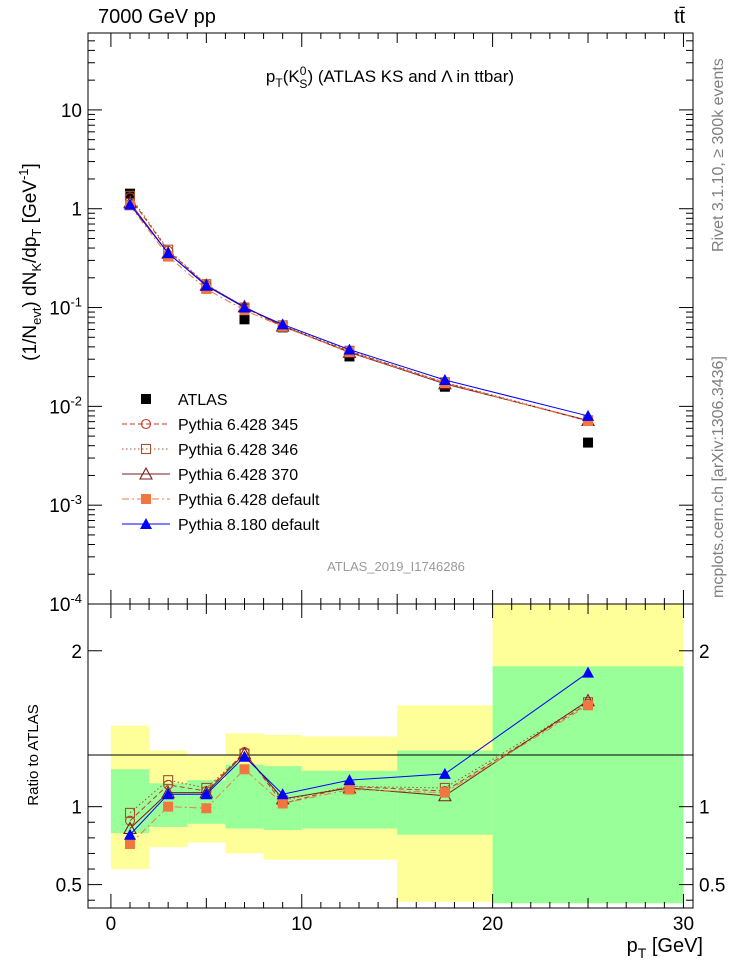 This screenshot has width=746, height=972. What do you see at coordinates (76, 210) in the screenshot?
I see `main-y-tick-label: 1` at bounding box center [76, 210].